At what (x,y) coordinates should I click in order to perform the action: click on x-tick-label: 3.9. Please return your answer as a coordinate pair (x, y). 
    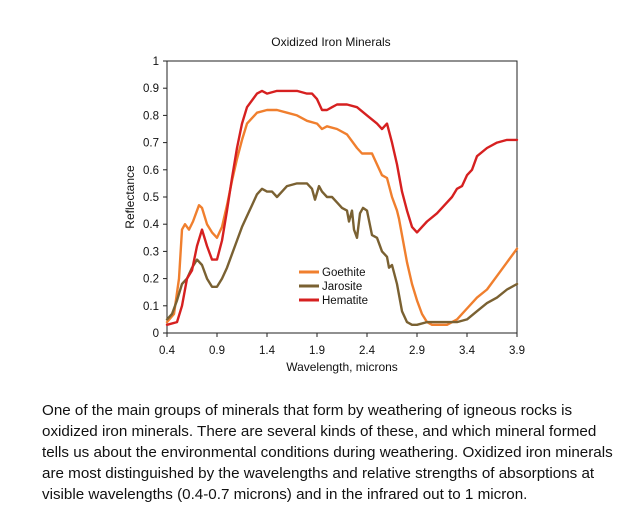
    Looking at the image, I should click on (517, 351).